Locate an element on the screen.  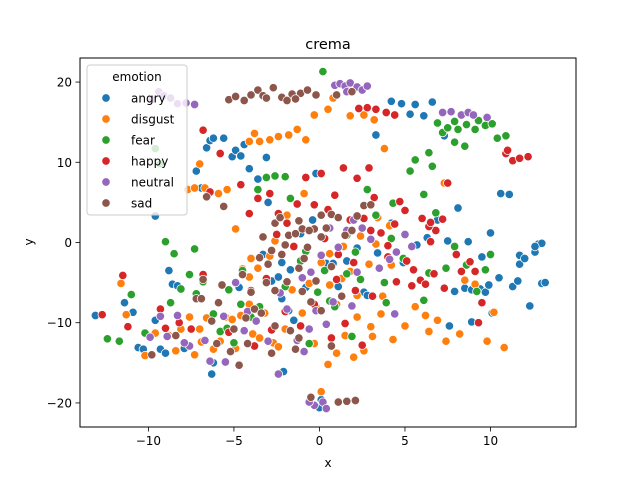
legend-label-disgust: disgust is located at coordinates (153, 120).